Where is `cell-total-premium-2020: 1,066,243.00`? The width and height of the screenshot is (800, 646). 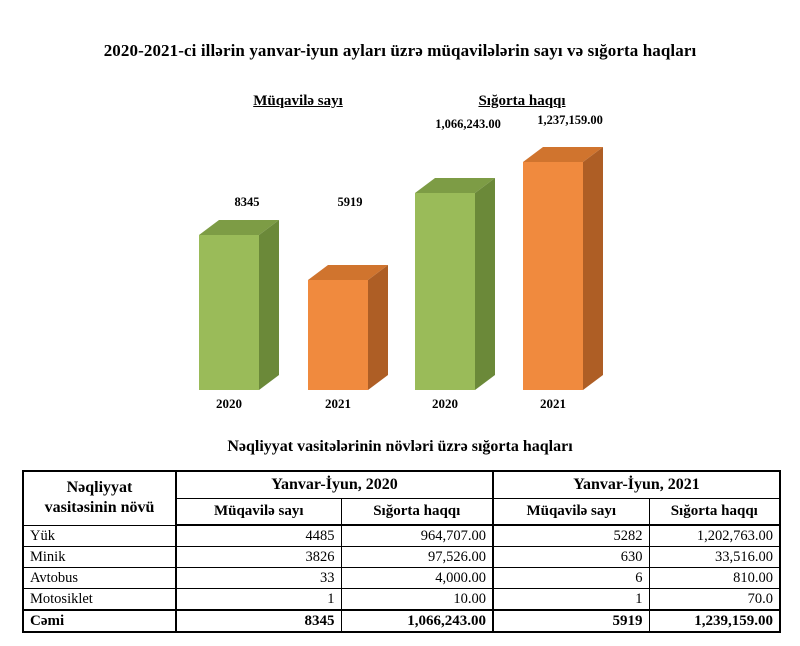 cell-total-premium-2020: 1,066,243.00 is located at coordinates (417, 621).